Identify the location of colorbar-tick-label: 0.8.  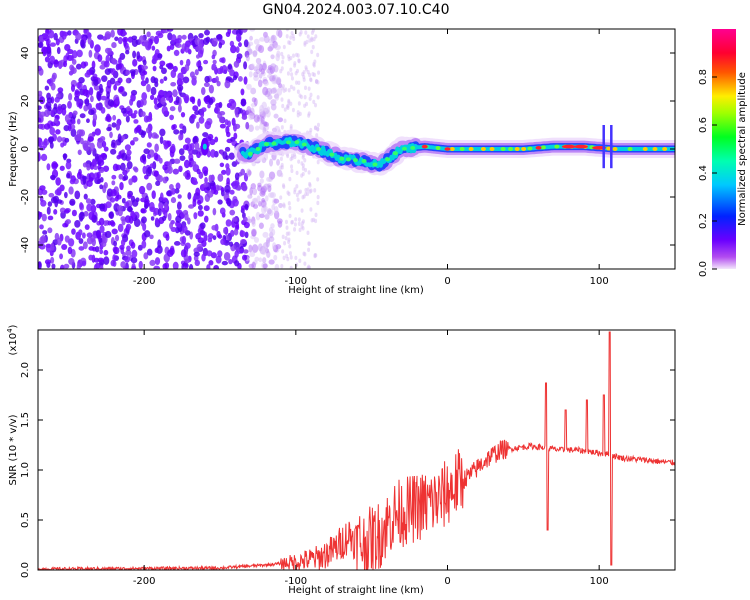
(703, 77).